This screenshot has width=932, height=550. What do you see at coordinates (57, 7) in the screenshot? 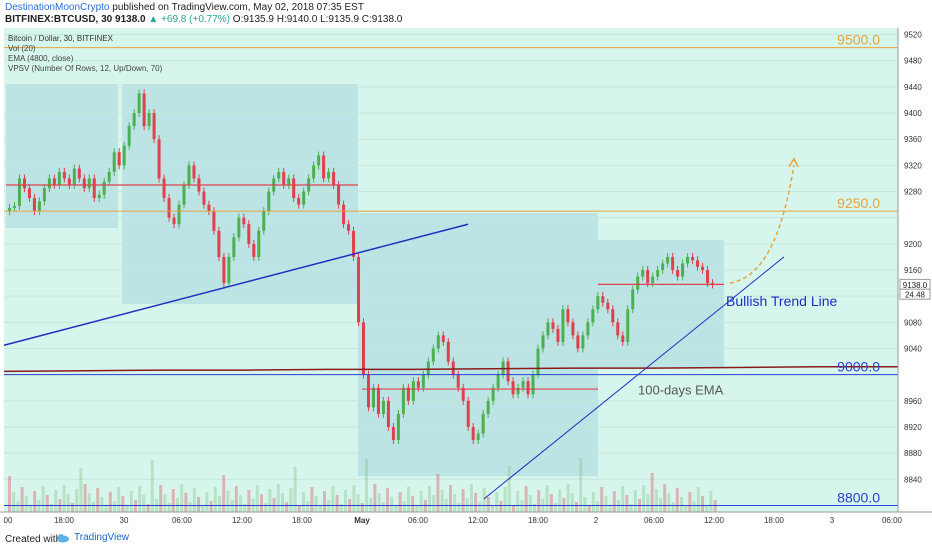
I see `author-link: DestinationMoonCrypto` at bounding box center [57, 7].